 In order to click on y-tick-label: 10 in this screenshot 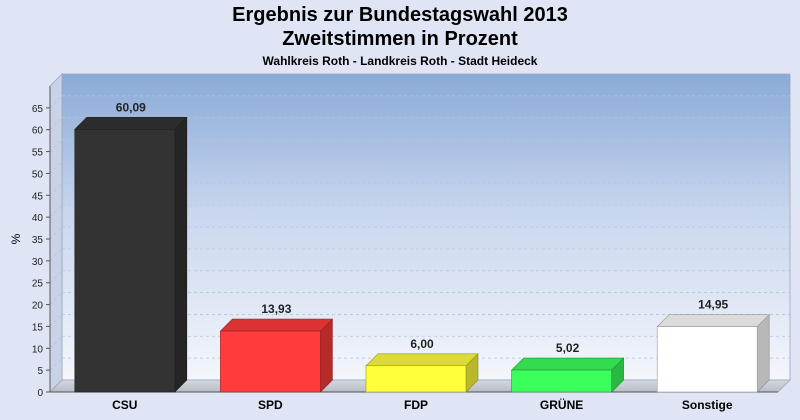, I will do `click(38, 349)`.